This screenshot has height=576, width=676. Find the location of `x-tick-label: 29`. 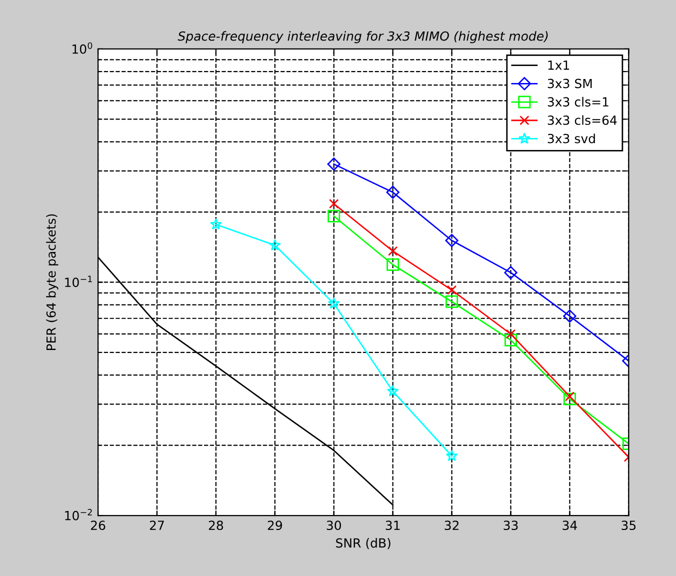

x-tick-label: 29 is located at coordinates (275, 525).